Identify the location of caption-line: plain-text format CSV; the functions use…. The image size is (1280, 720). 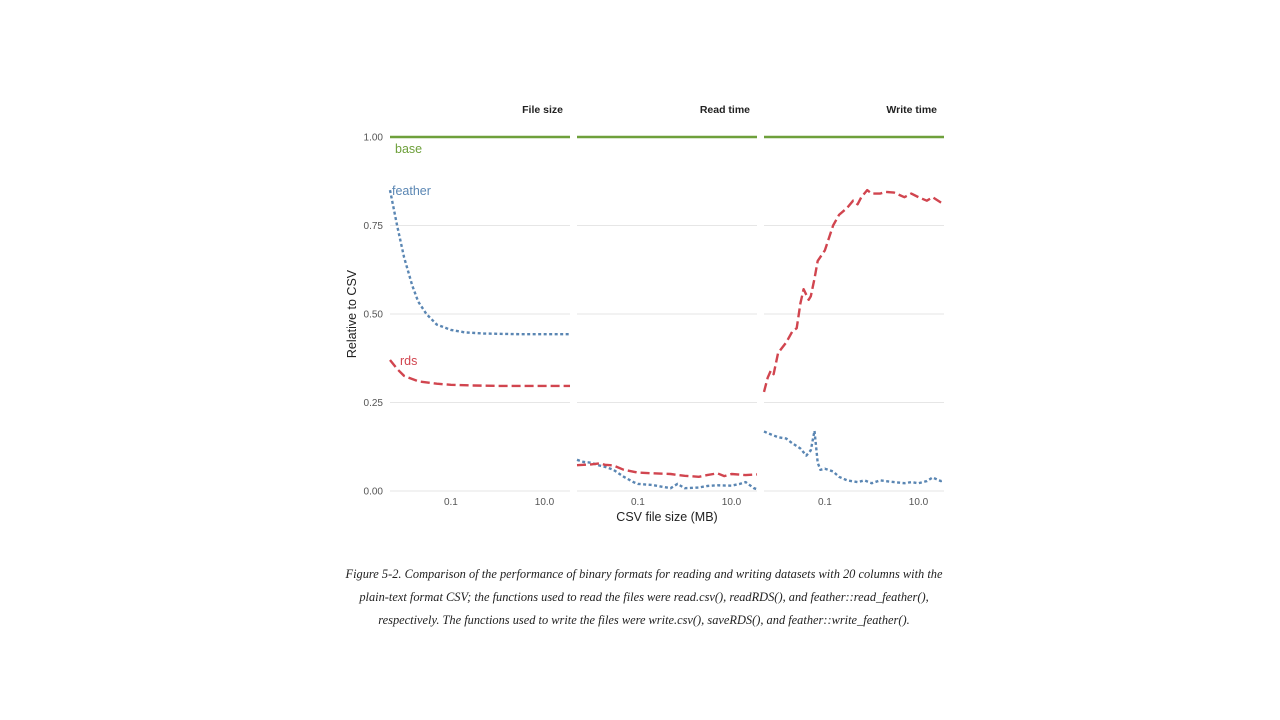
(644, 597).